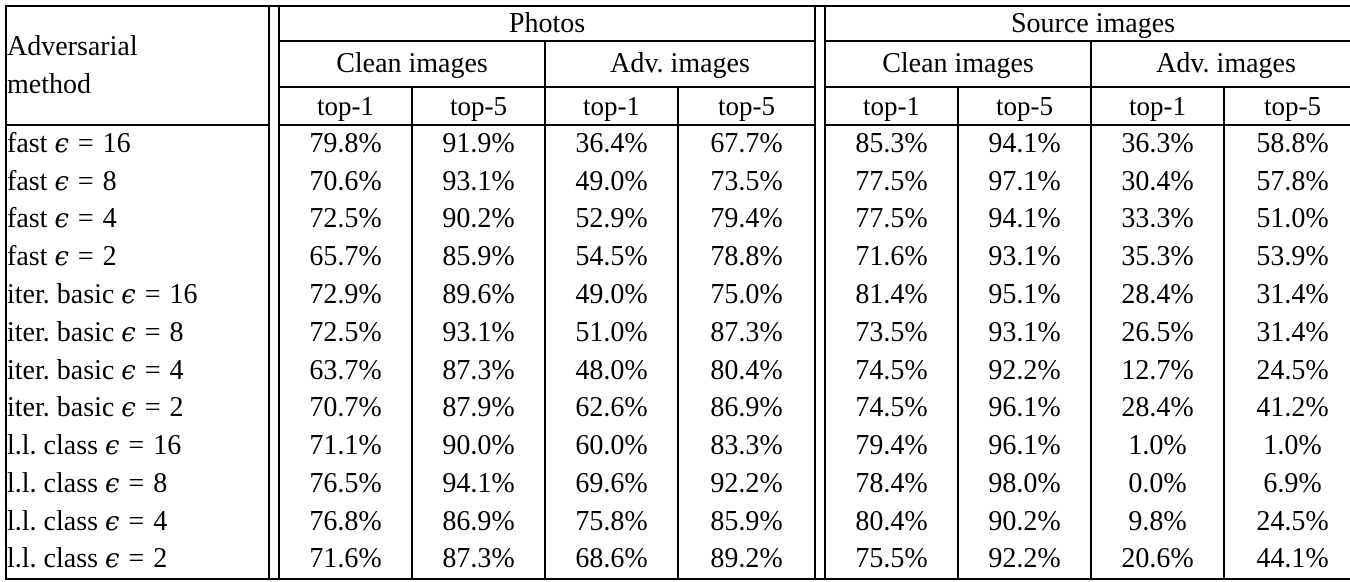  Describe the element at coordinates (612, 106) in the screenshot. I see `metric-header-photos-adv-top1: top-1` at that location.